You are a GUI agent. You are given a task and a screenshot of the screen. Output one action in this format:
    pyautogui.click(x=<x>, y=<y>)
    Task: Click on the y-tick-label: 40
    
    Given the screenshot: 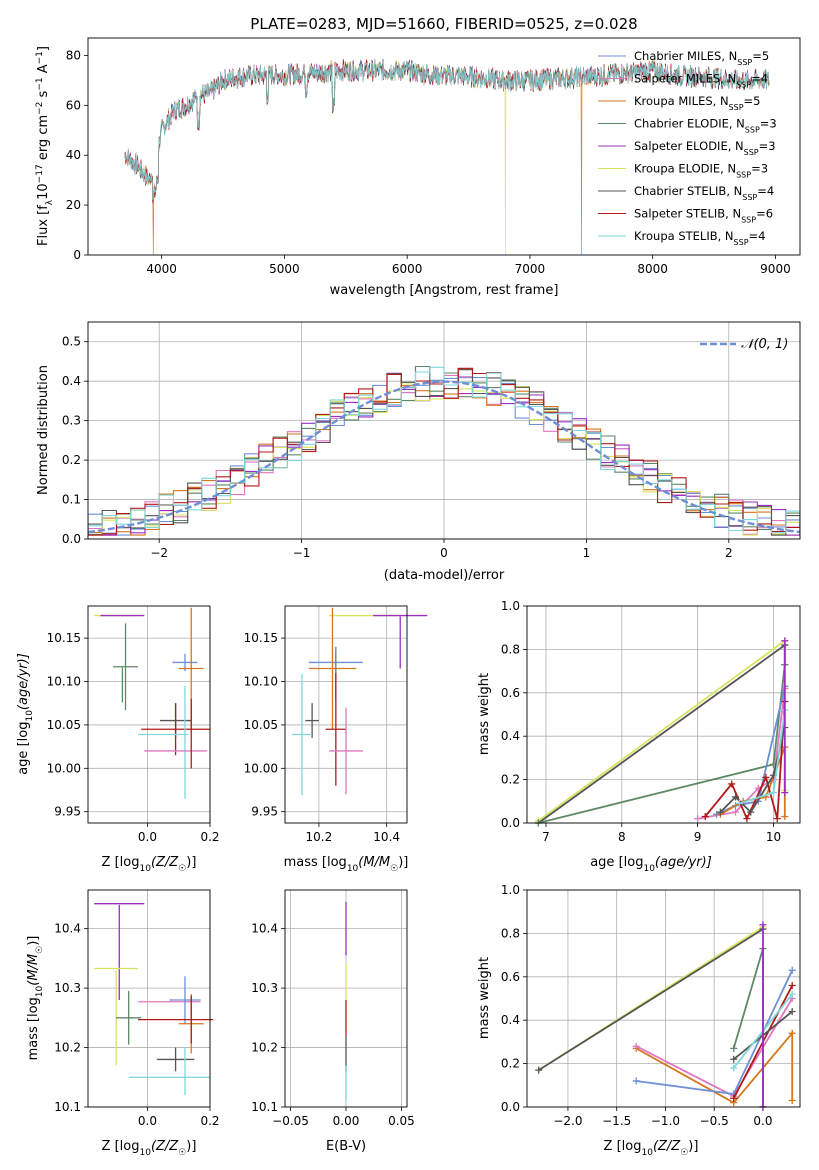 What is the action you would take?
    pyautogui.click(x=73, y=155)
    